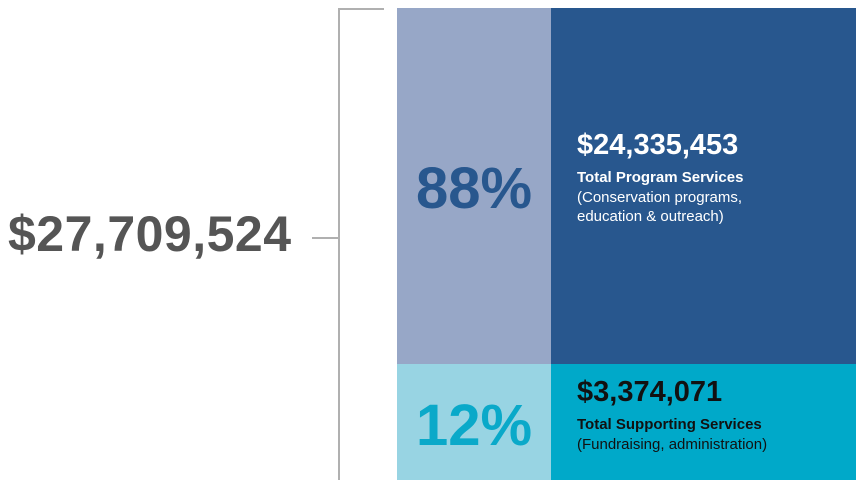 The width and height of the screenshot is (856, 480). Describe the element at coordinates (669, 424) in the screenshot. I see `segment-title: Total Supporting Services` at that location.